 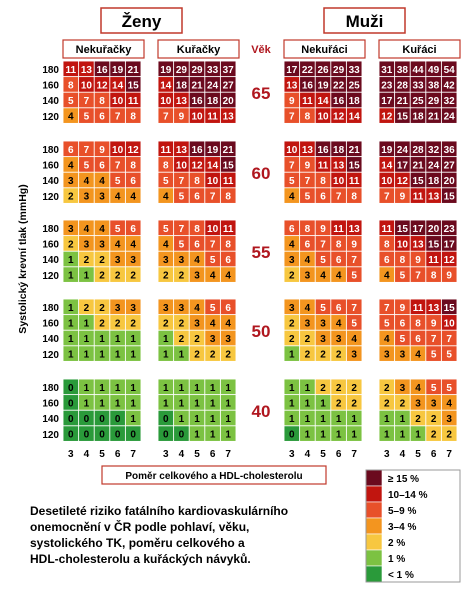 What do you see at coordinates (87, 165) in the screenshot?
I see `risk-value: 5` at bounding box center [87, 165].